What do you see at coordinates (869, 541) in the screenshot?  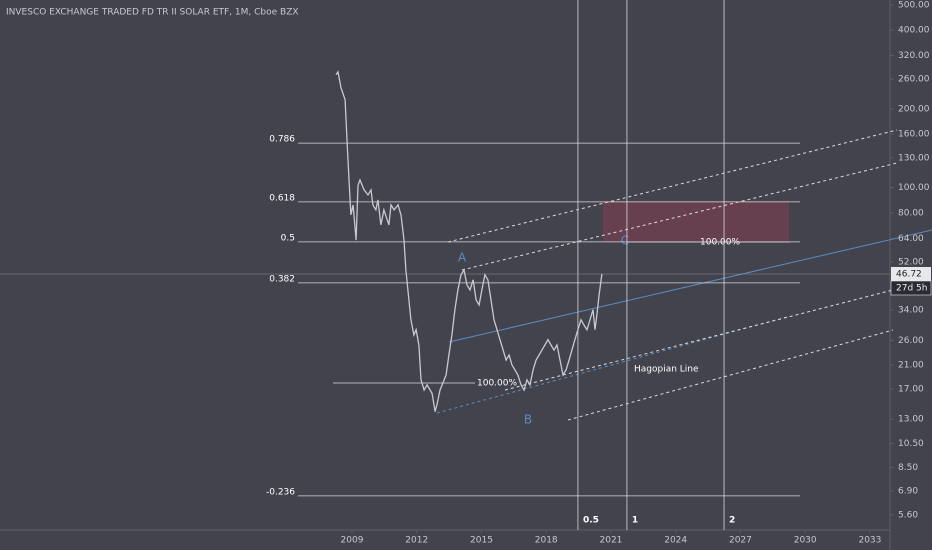 I see `x-tick-label: 2033` at bounding box center [869, 541].